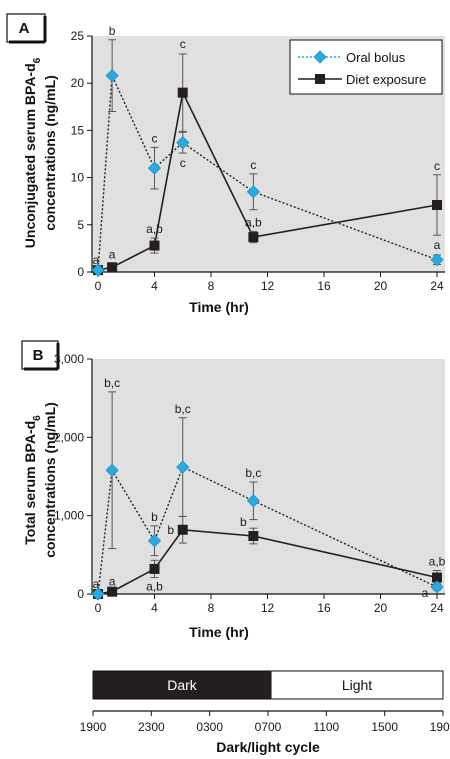 The height and width of the screenshot is (759, 450). What do you see at coordinates (32, 152) in the screenshot?
I see `panel-a-ylabel-line1: Unconjugated serum BPA-d6` at bounding box center [32, 152].